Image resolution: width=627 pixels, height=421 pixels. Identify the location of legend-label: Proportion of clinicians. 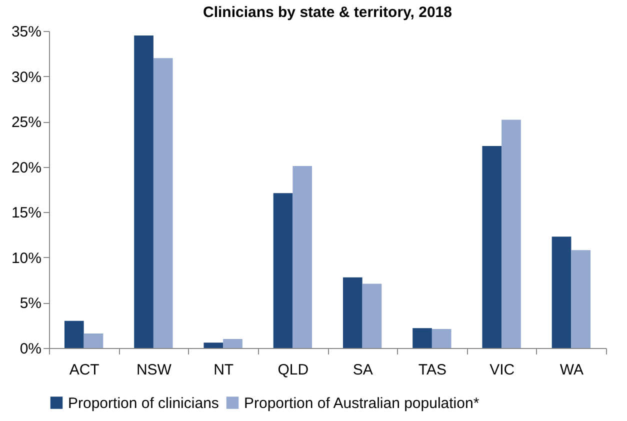
(143, 403).